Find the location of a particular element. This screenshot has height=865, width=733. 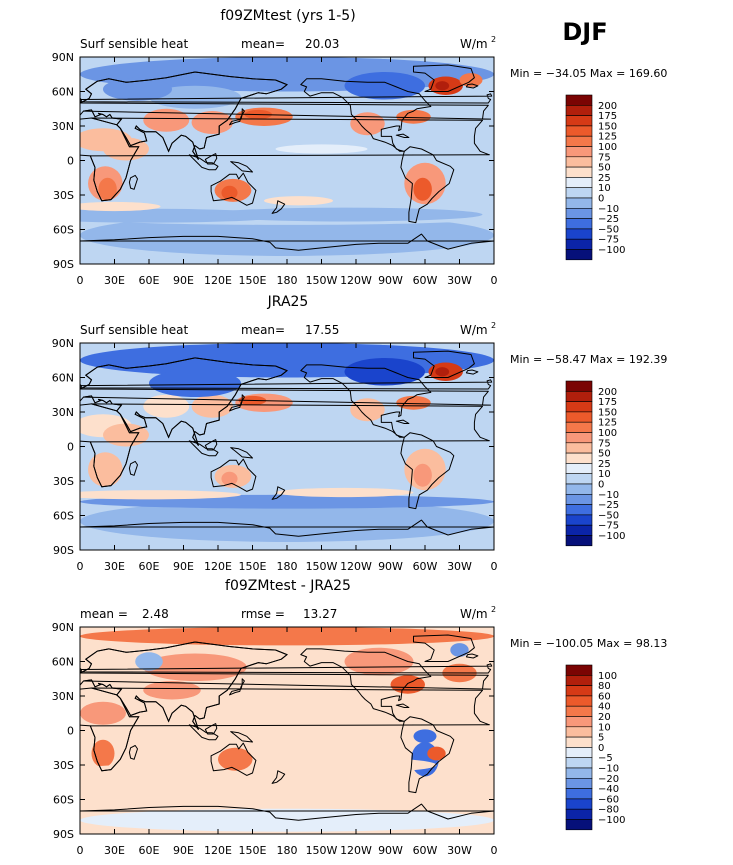

y-tick-label: 30S is located at coordinates (63, 765).